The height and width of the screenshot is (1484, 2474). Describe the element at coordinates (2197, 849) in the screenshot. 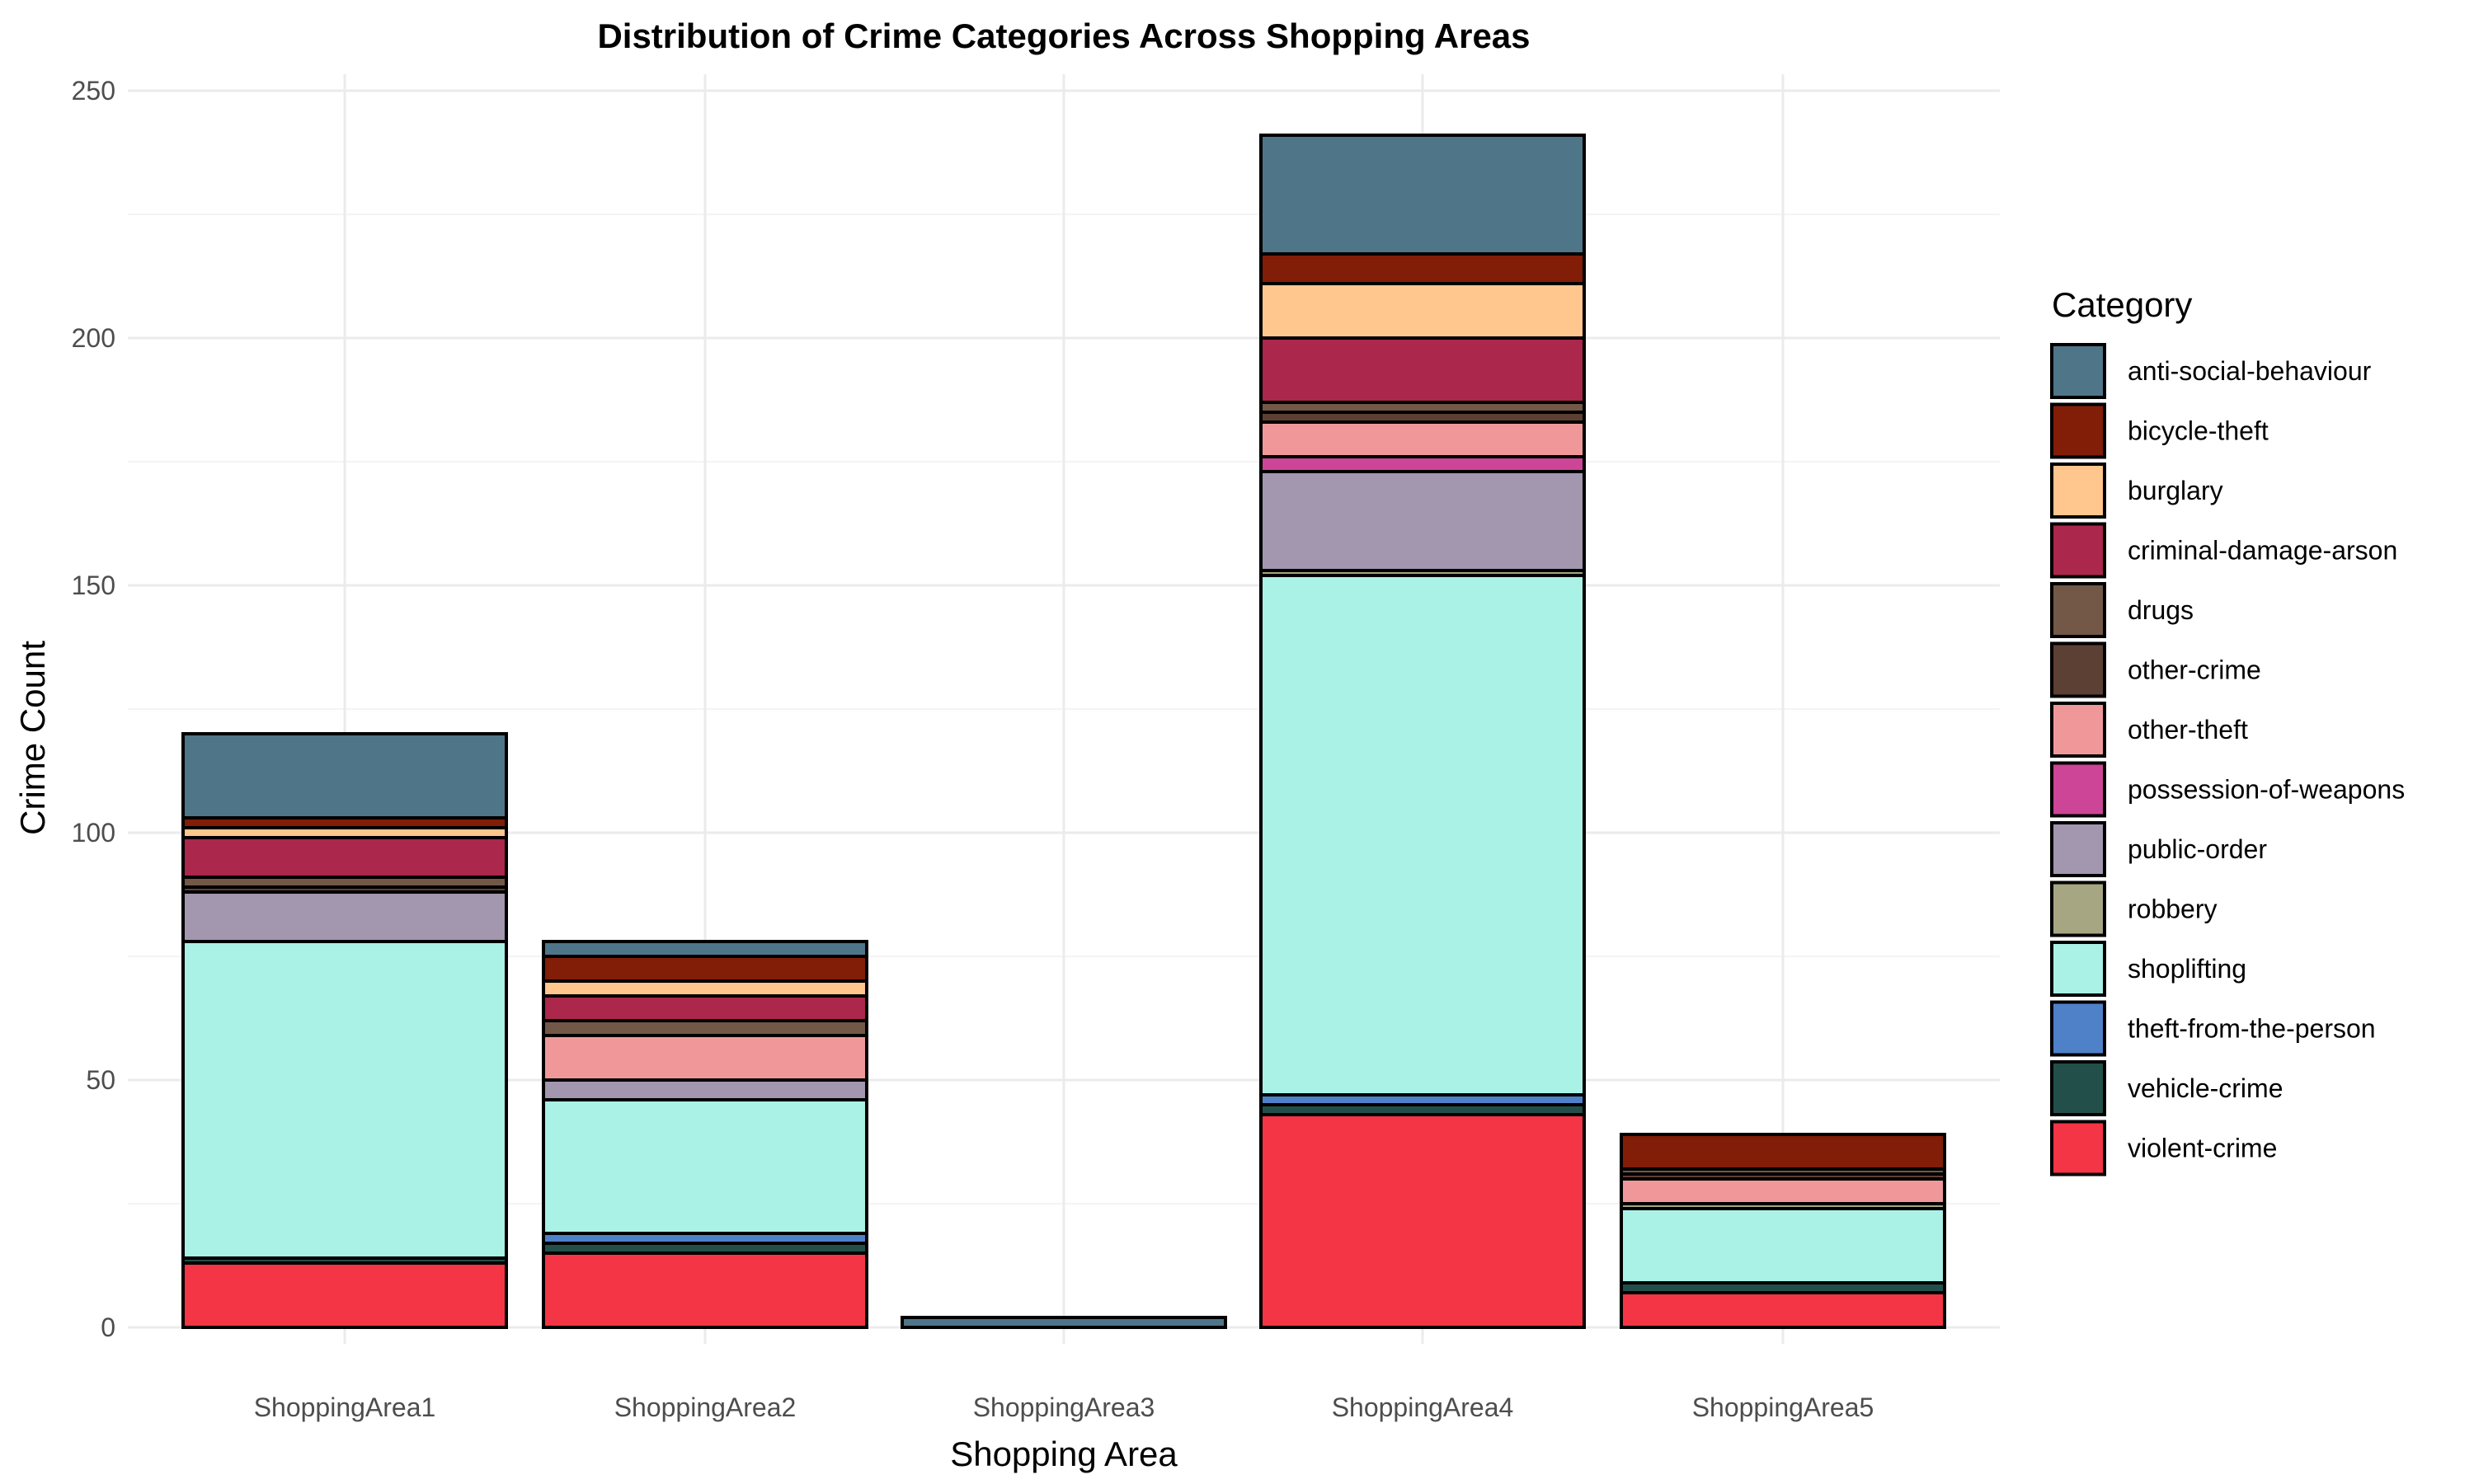

I see `legend-label: public-order` at that location.